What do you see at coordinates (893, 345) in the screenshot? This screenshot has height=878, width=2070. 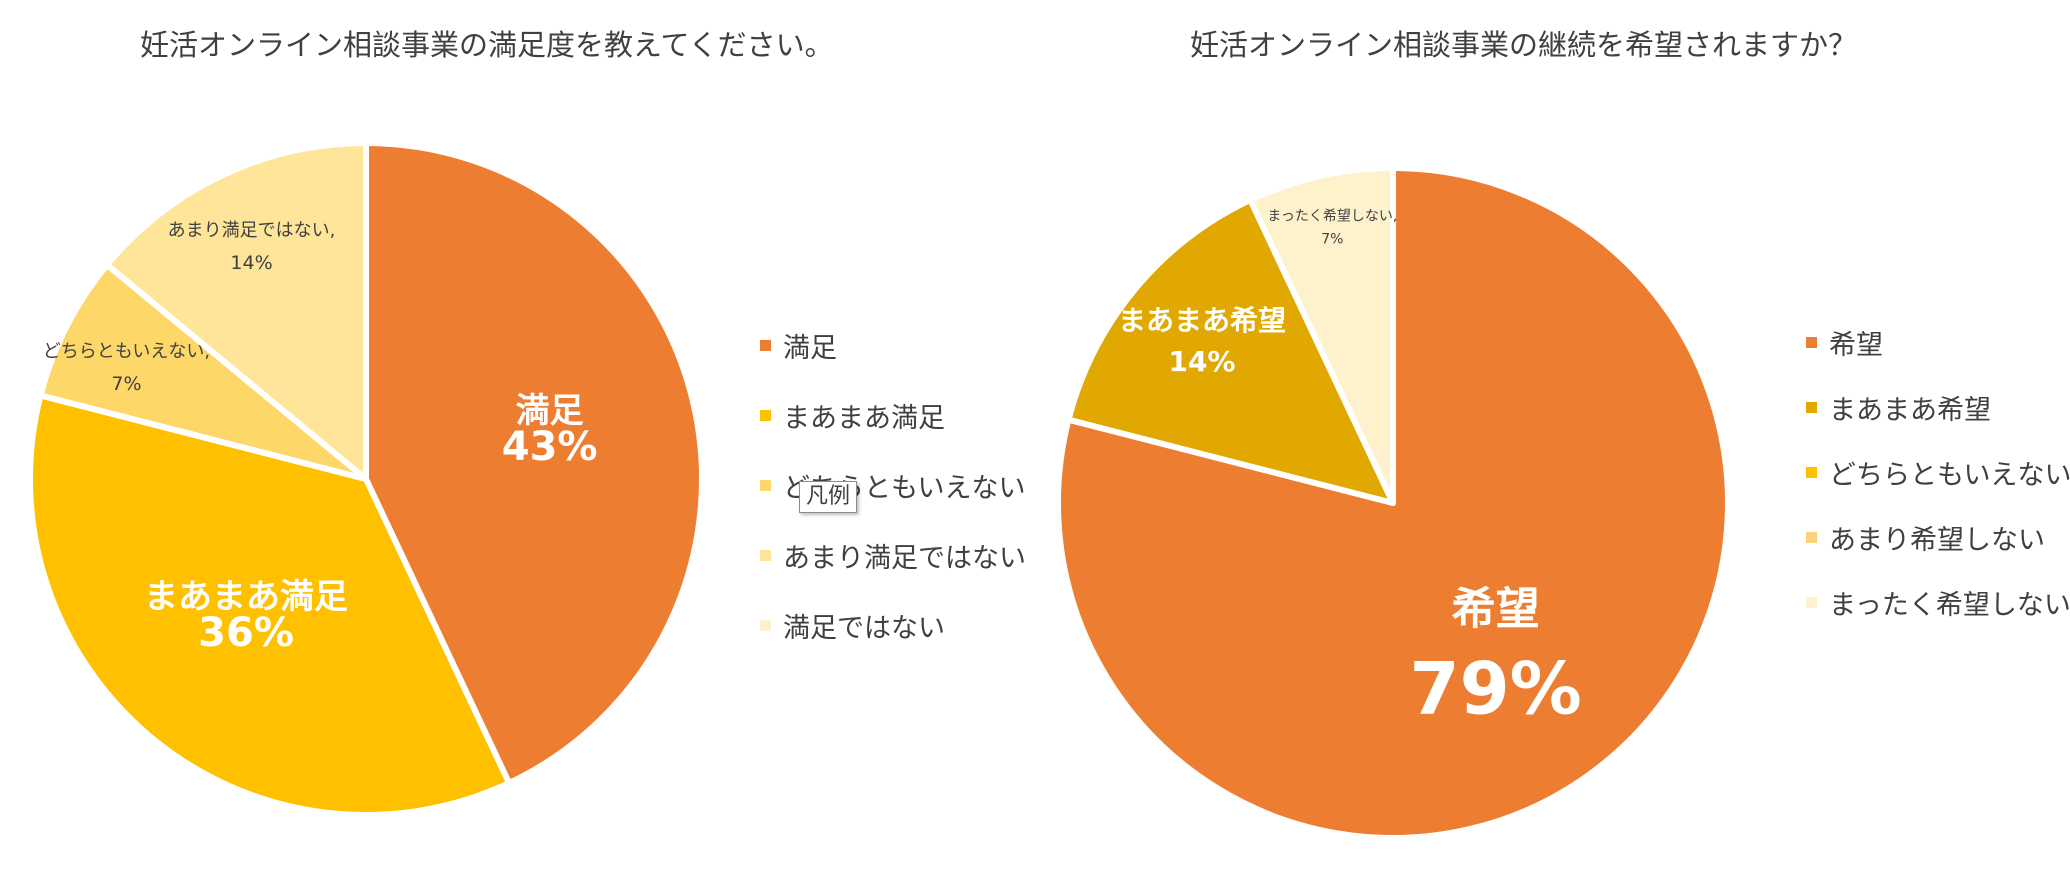 I see `legend-item: 満足` at bounding box center [893, 345].